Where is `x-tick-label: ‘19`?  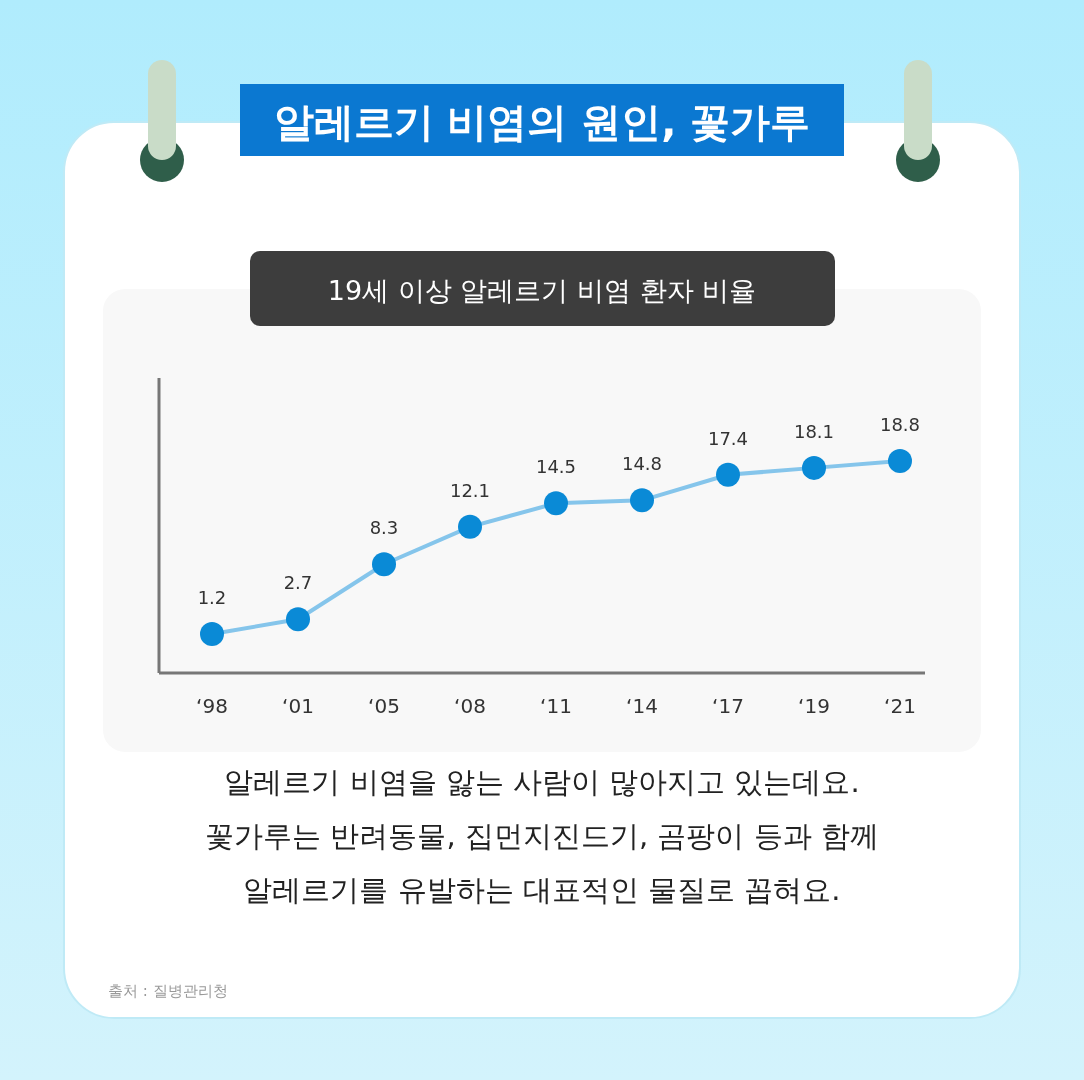 x-tick-label: ‘19 is located at coordinates (814, 706).